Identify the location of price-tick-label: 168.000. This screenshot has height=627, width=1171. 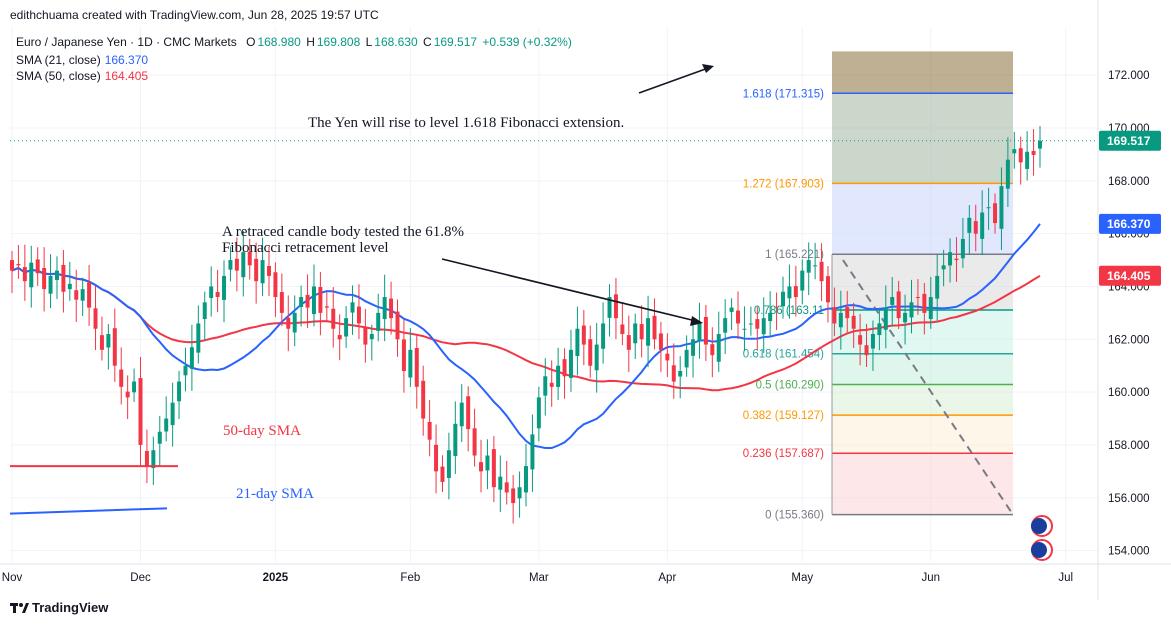
(1129, 182).